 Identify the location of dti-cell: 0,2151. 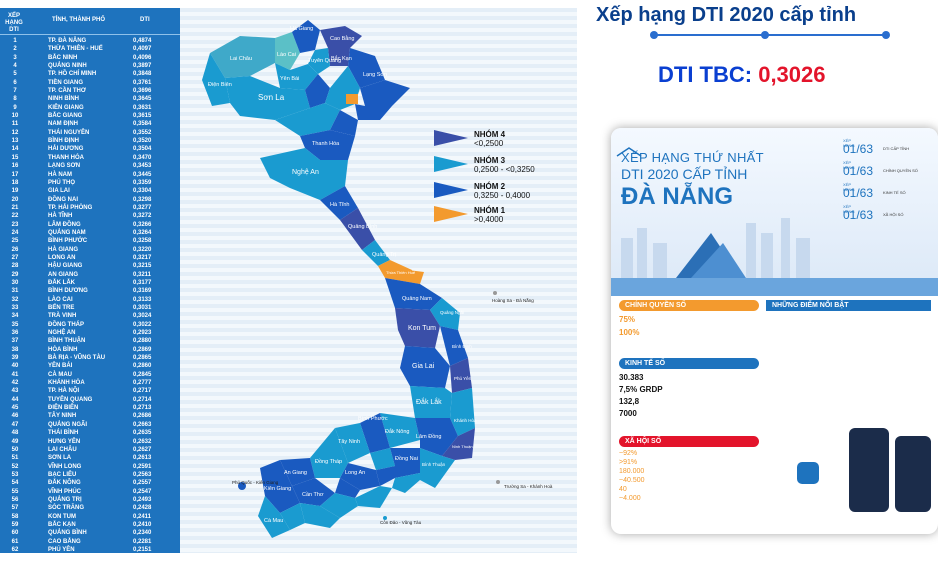
(142, 549).